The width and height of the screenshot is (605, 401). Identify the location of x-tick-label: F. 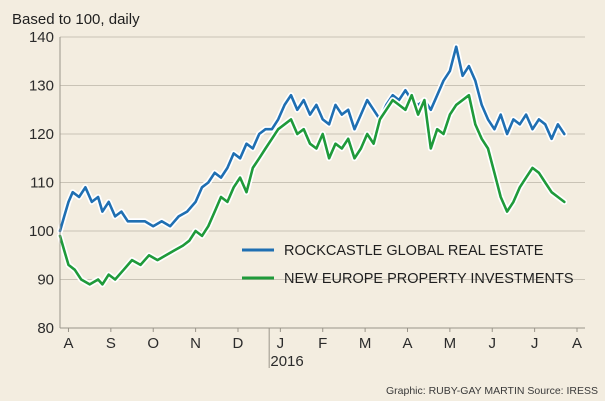
(322, 343).